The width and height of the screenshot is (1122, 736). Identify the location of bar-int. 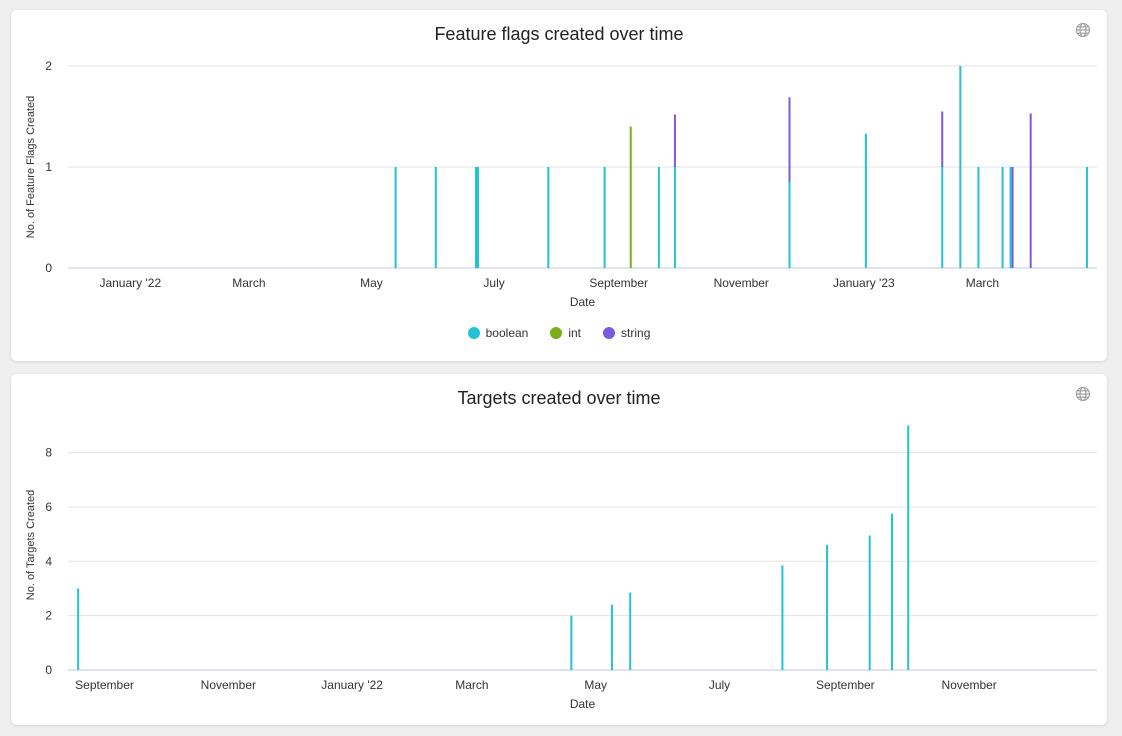
(630, 197).